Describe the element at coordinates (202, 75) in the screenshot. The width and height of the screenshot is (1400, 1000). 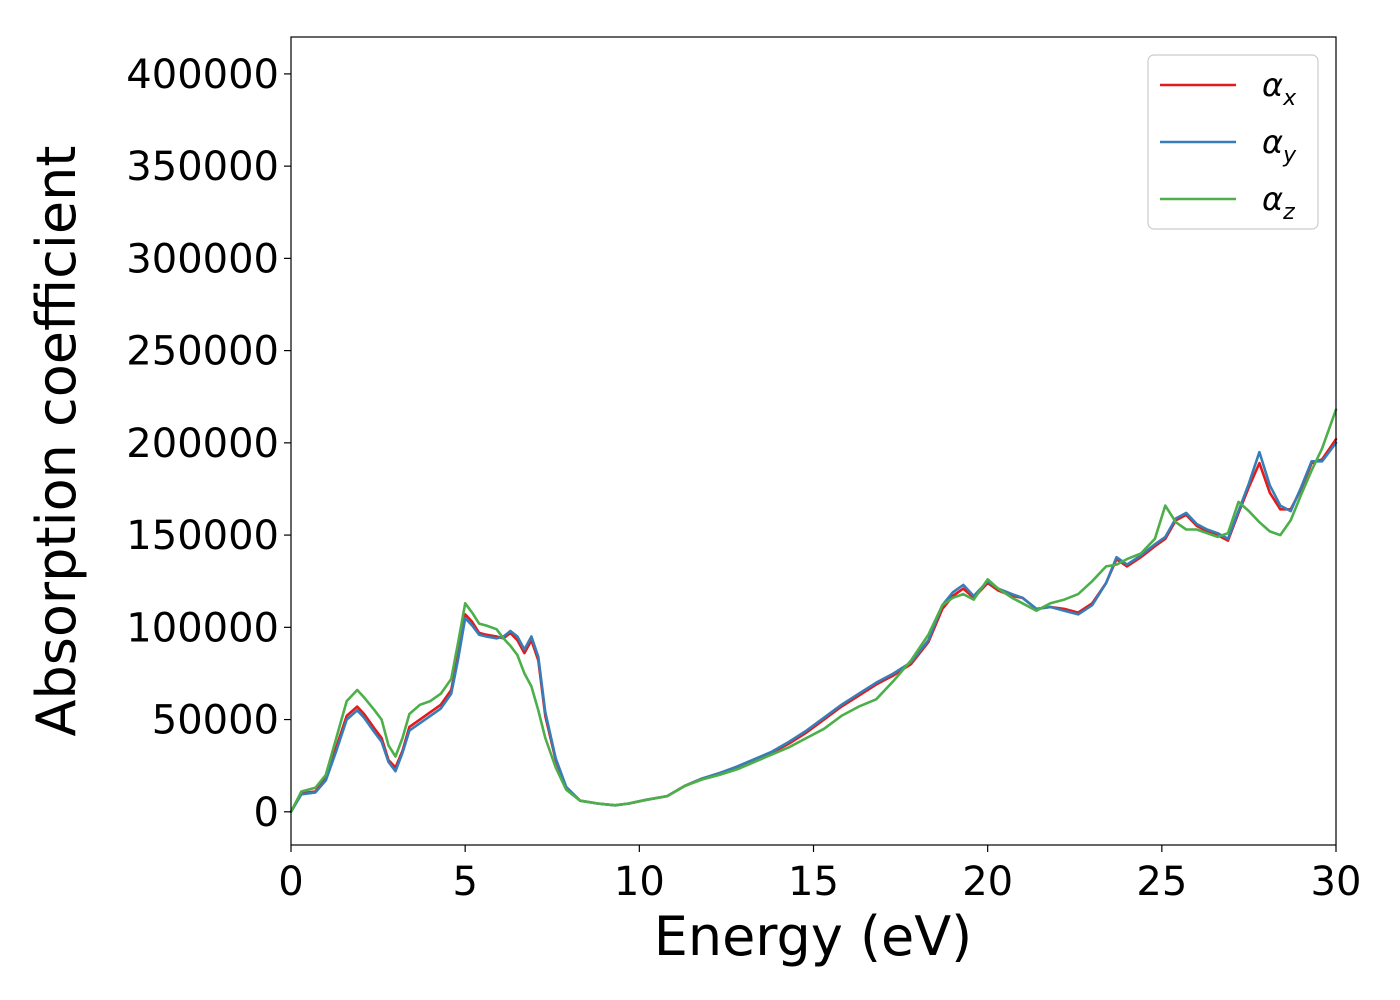
I see `y-tick-label: 400000` at that location.